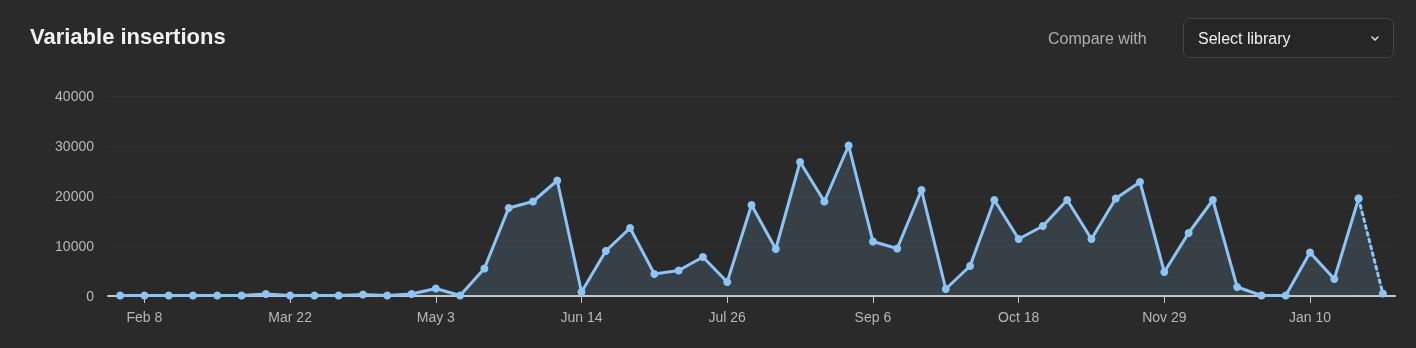 The width and height of the screenshot is (1416, 348). Describe the element at coordinates (75, 196) in the screenshot. I see `y-tick-label: 20000` at that location.